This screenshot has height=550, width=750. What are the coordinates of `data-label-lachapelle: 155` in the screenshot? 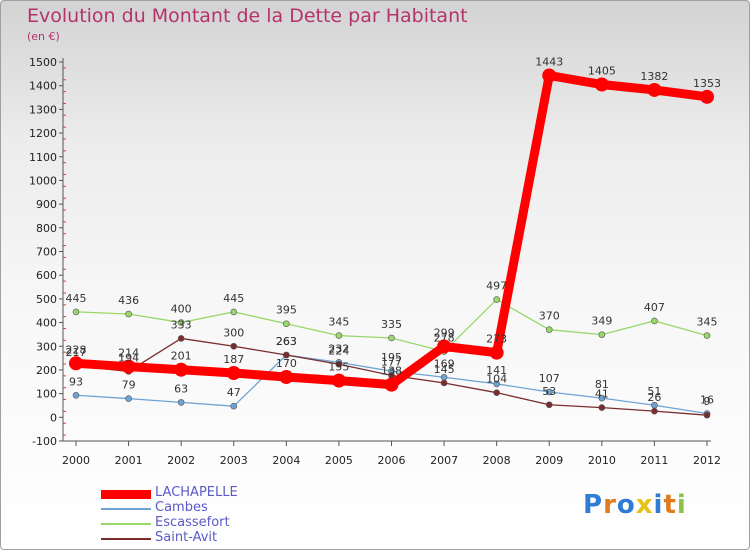 It's located at (338, 367).